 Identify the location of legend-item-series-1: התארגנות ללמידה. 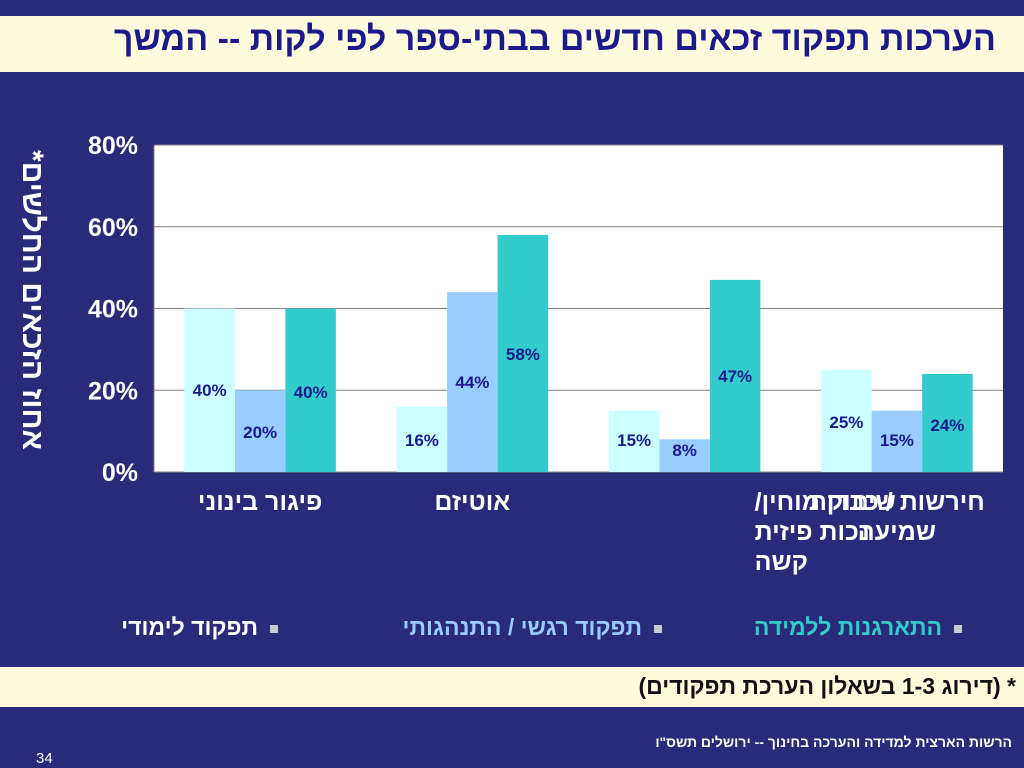
(858, 627).